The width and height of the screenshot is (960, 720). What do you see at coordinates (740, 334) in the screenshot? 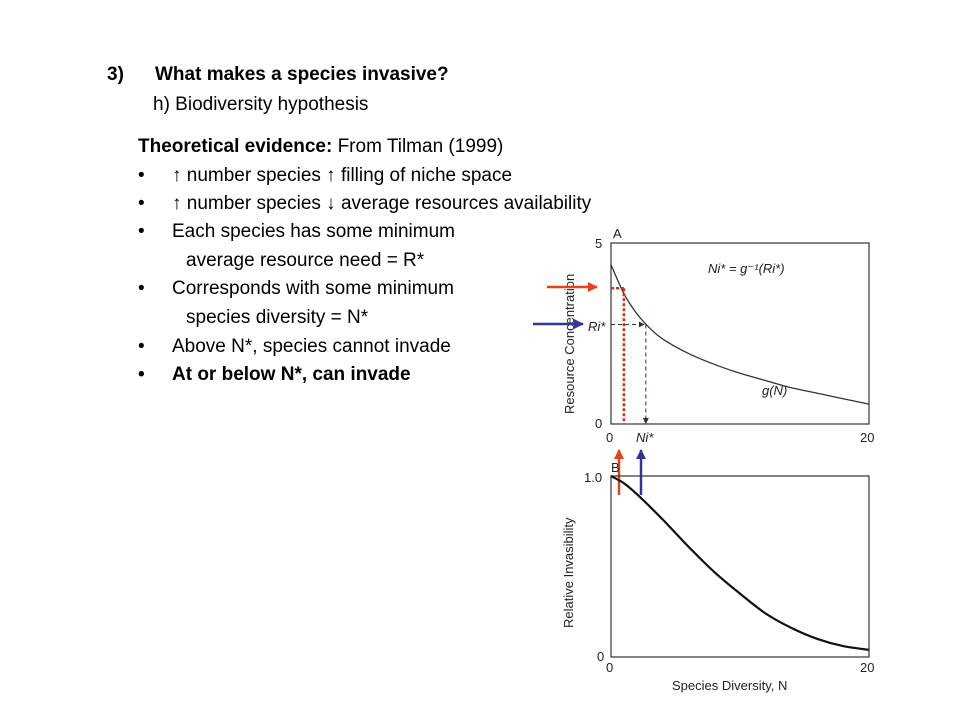
I see `panel-a-curve` at bounding box center [740, 334].